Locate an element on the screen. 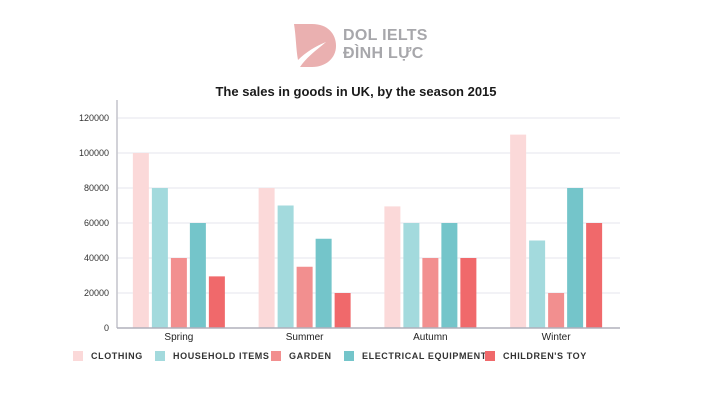 This screenshot has width=712, height=401. legend-item: GARDEN is located at coordinates (301, 356).